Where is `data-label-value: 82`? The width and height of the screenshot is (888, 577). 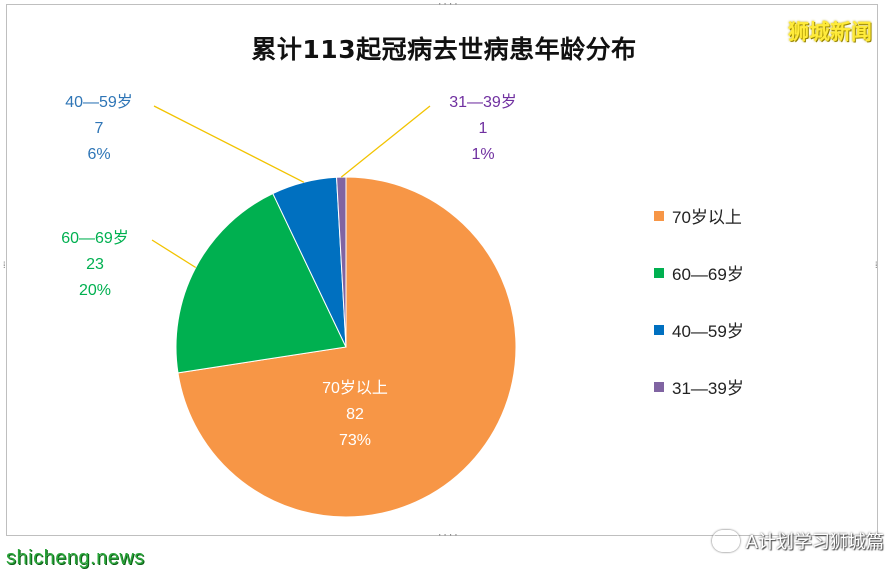 data-label-value: 82 is located at coordinates (355, 414).